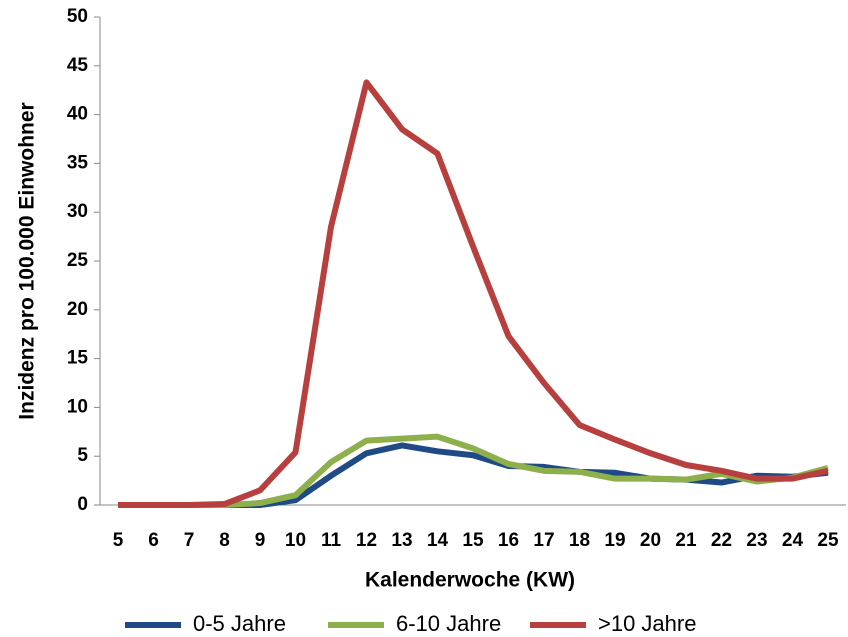 Image resolution: width=848 pixels, height=637 pixels. Describe the element at coordinates (438, 540) in the screenshot. I see `x-tick-label: 14` at that location.